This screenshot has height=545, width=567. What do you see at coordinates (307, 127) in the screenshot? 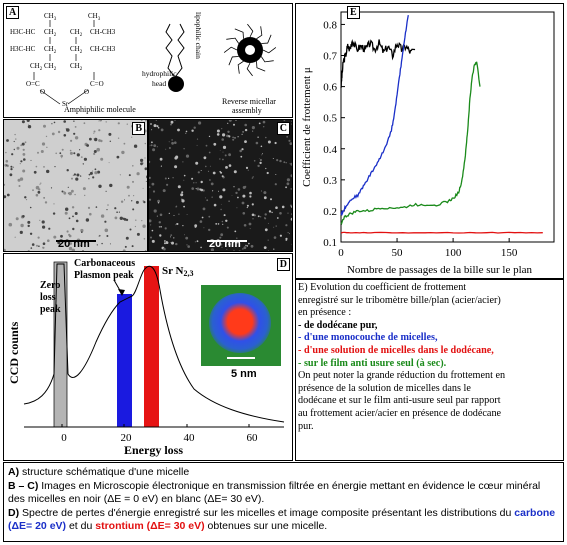
I see `y-axis-label: Coefficient de frottement μ` at bounding box center [307, 127].